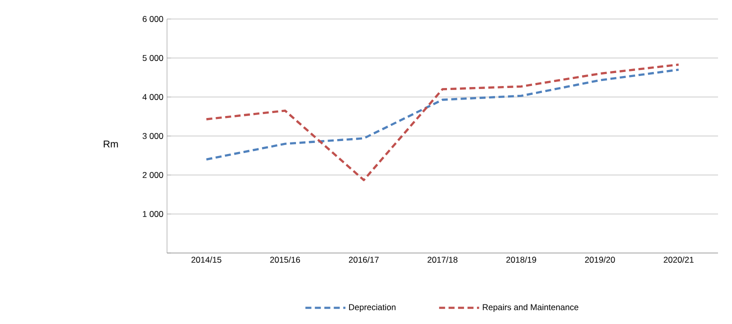 Image resolution: width=732 pixels, height=324 pixels. What do you see at coordinates (153, 58) in the screenshot?
I see `y-tick-label: 5 000` at bounding box center [153, 58].